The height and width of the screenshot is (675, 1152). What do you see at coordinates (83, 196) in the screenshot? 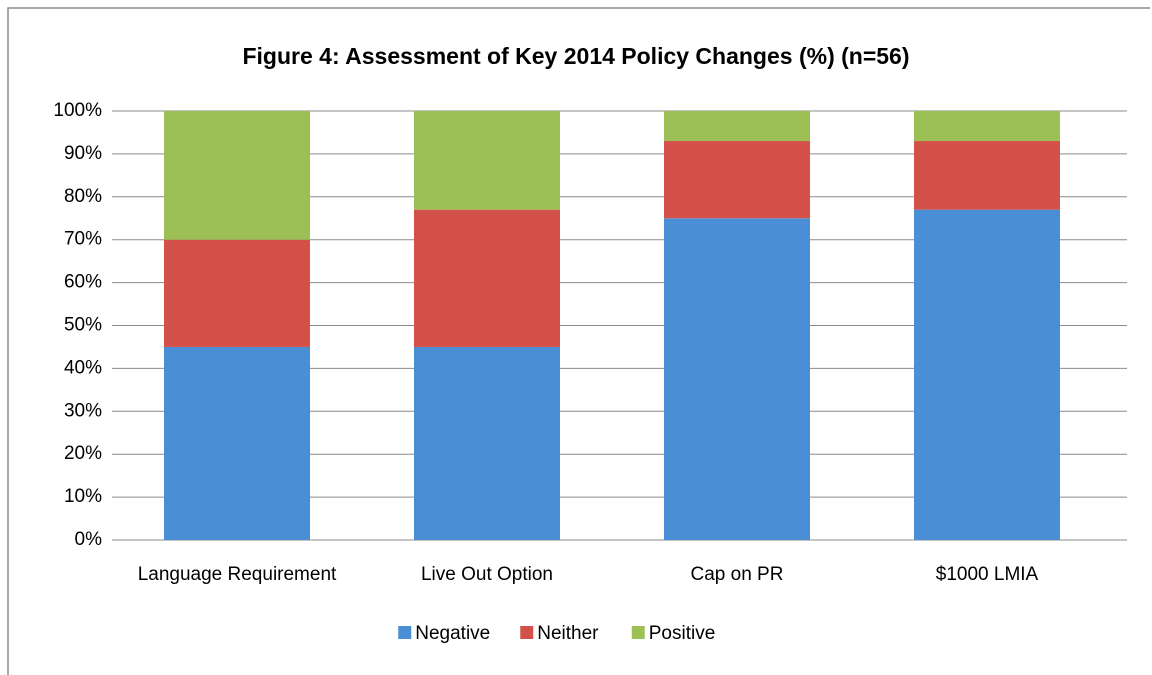
I see `y-tick-label: 80%` at bounding box center [83, 196].